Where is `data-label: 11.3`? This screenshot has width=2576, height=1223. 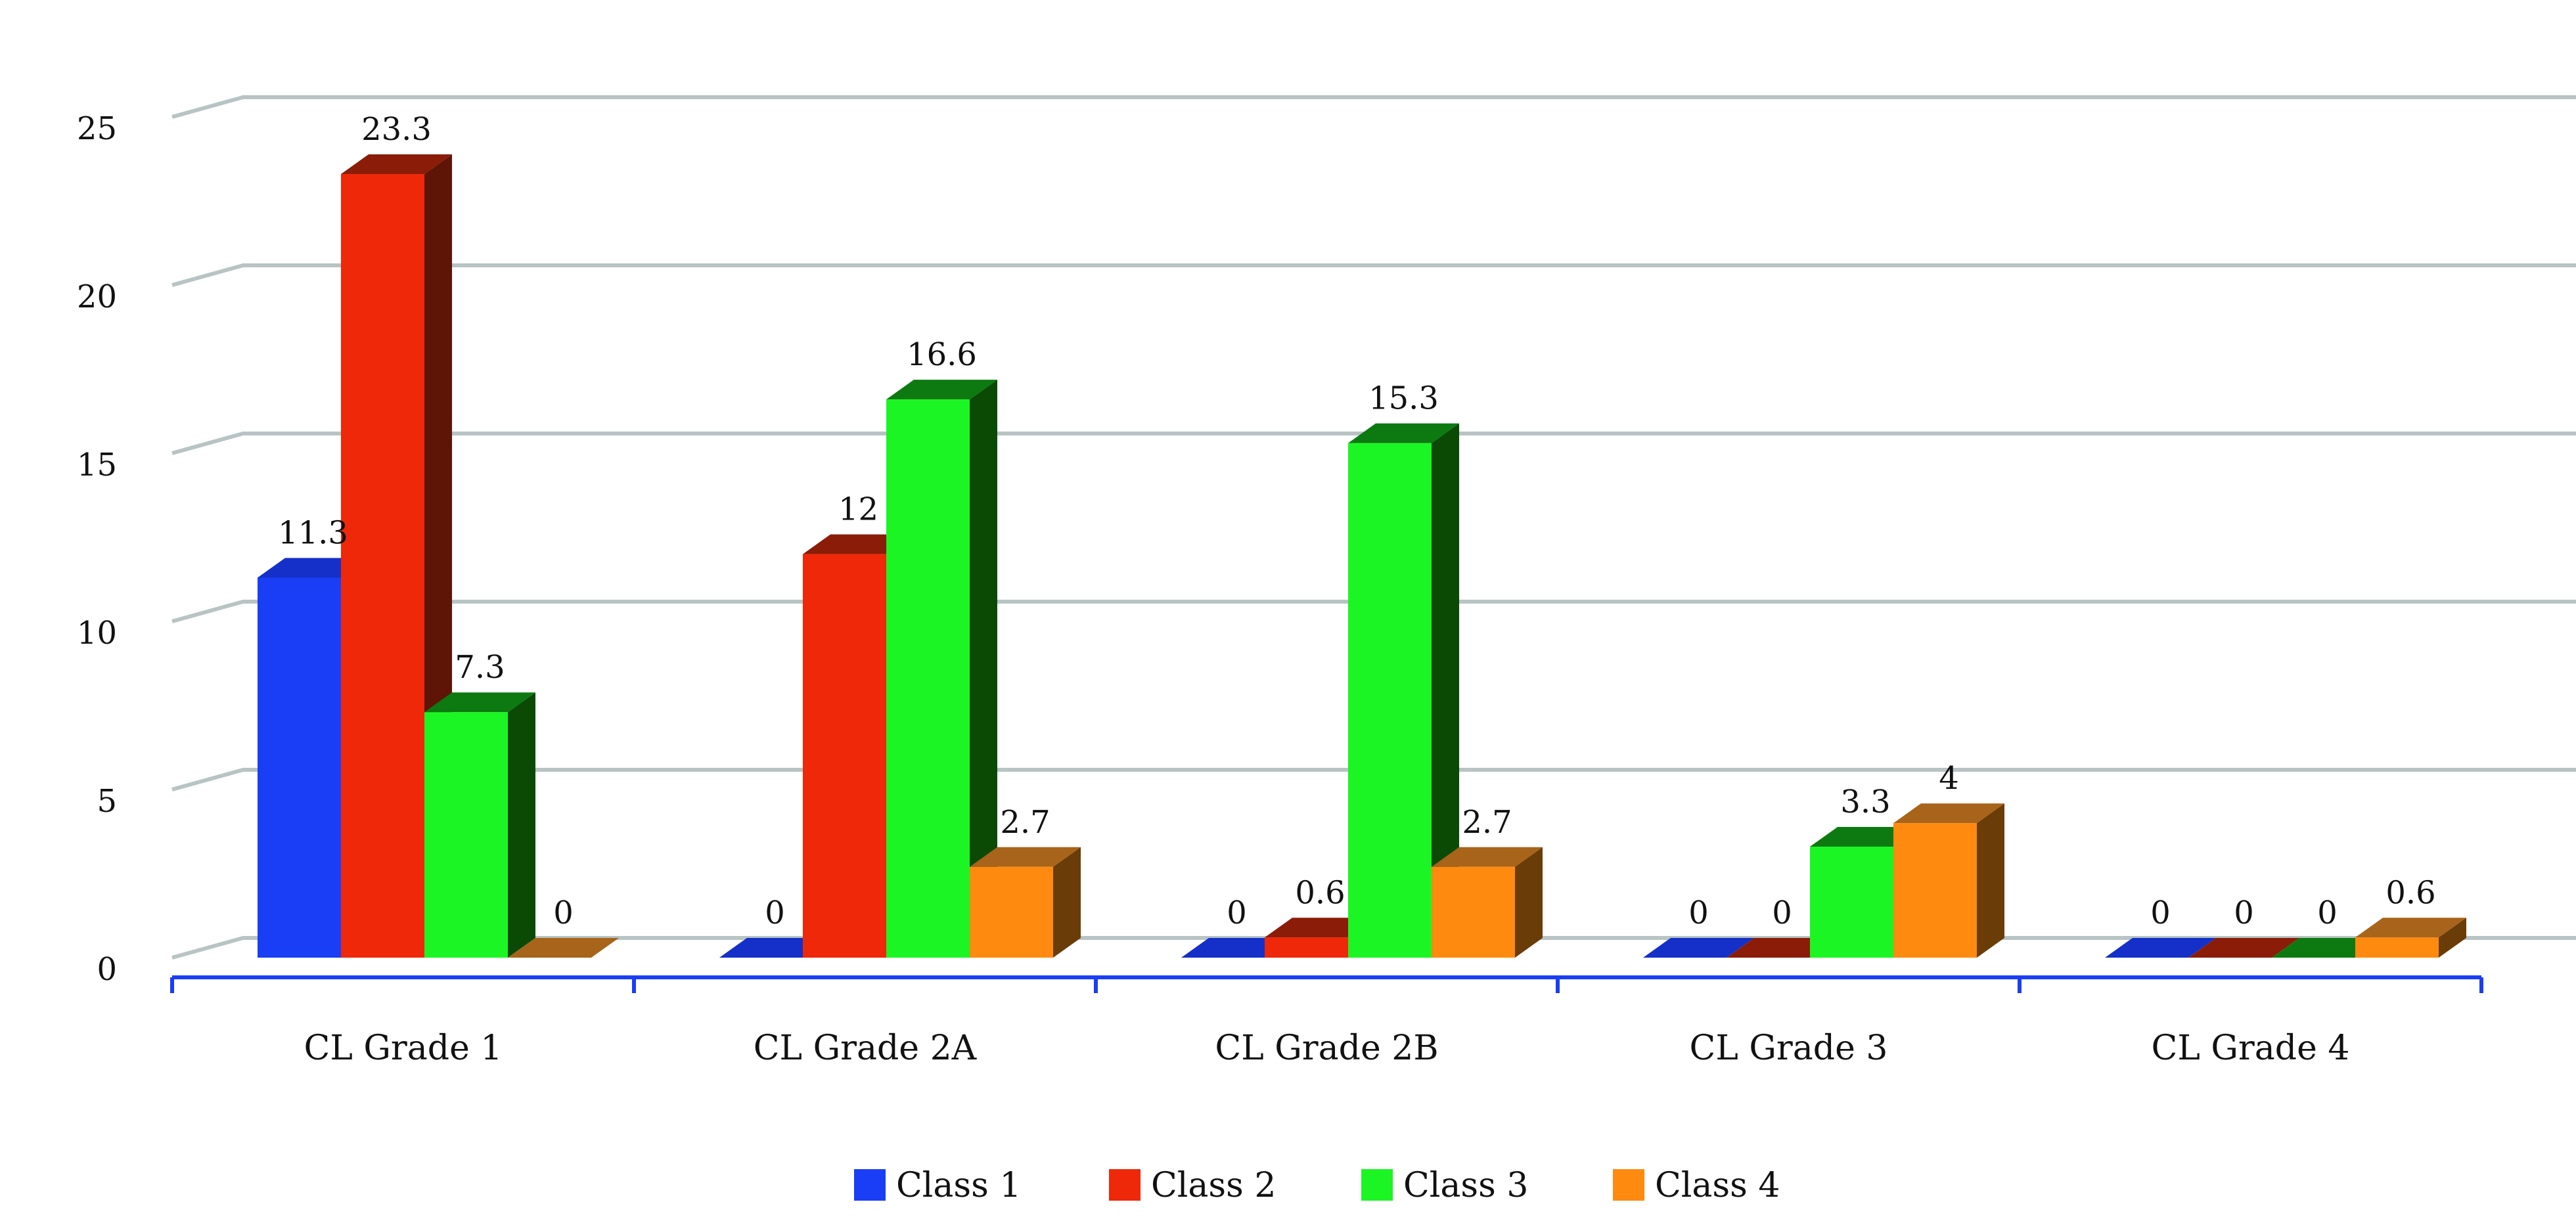 data-label: 11.3 is located at coordinates (313, 532).